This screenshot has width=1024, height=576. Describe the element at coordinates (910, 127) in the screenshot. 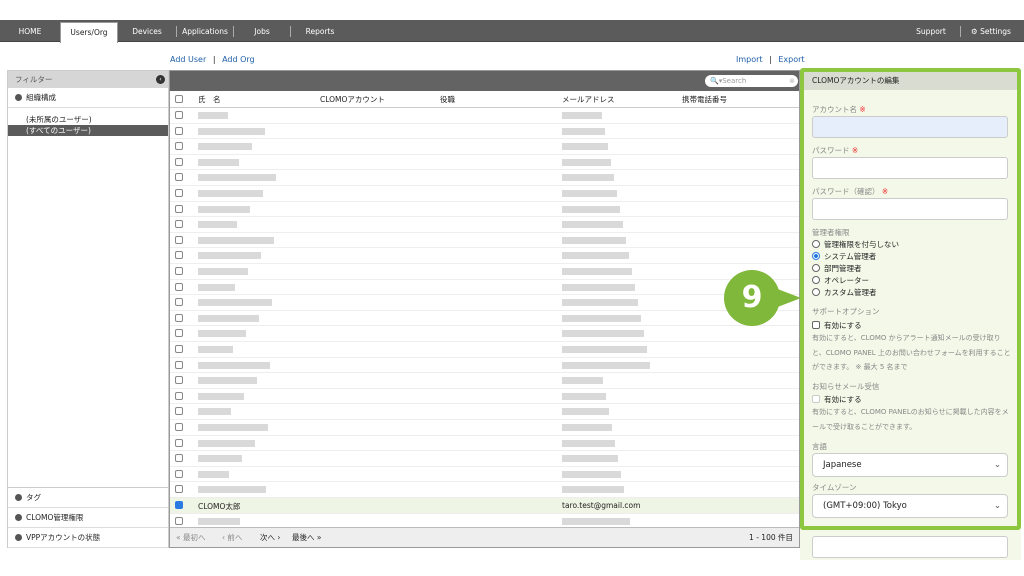

I see `account-name-input` at that location.